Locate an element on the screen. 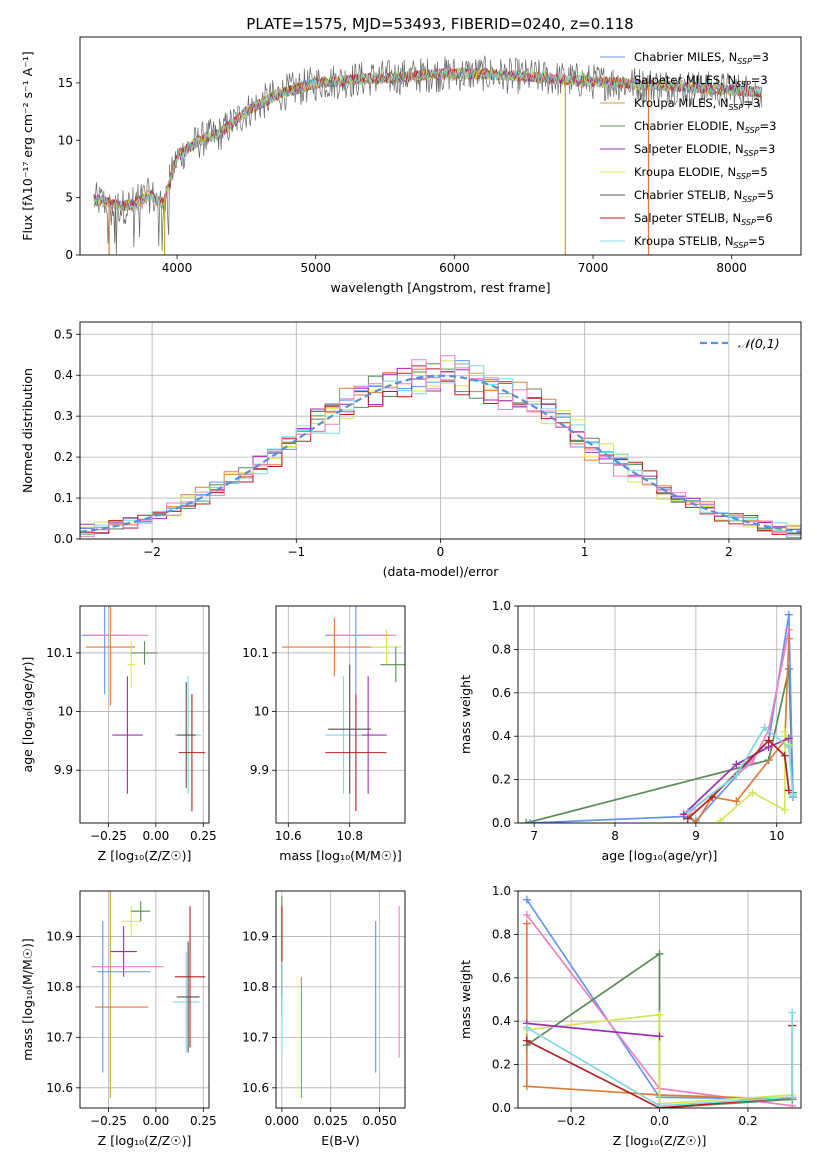 The image size is (819, 1170). legend-label: Kroupa MILES, NSSP=3 is located at coordinates (697, 104).